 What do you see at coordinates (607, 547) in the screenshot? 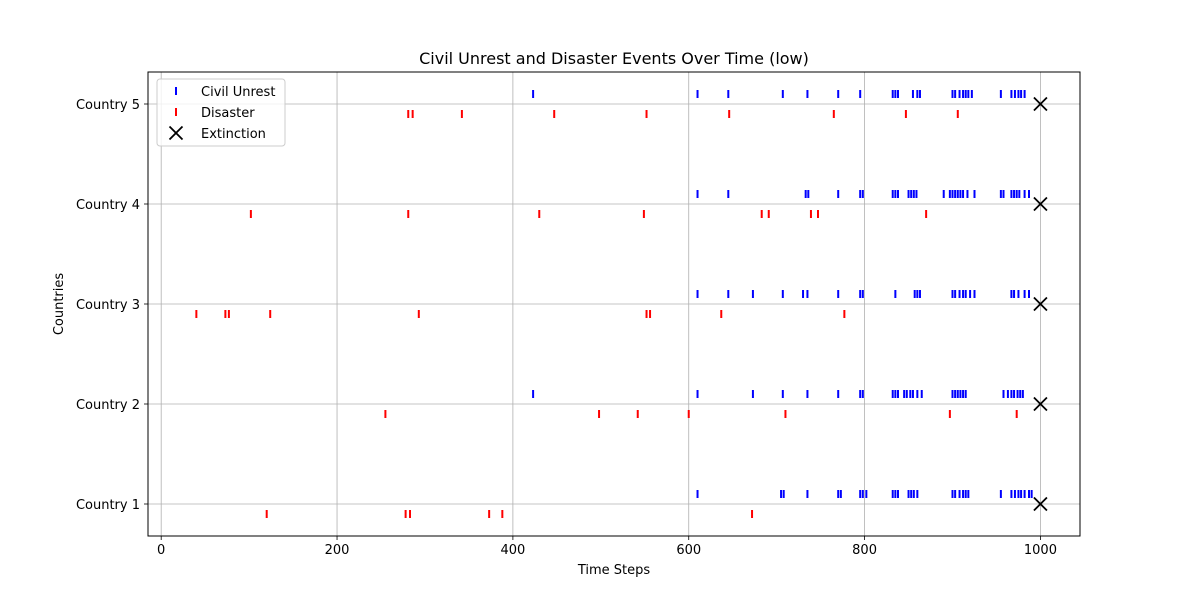
I see `x-axis: 0 200 400 600 800 1000` at bounding box center [607, 547].